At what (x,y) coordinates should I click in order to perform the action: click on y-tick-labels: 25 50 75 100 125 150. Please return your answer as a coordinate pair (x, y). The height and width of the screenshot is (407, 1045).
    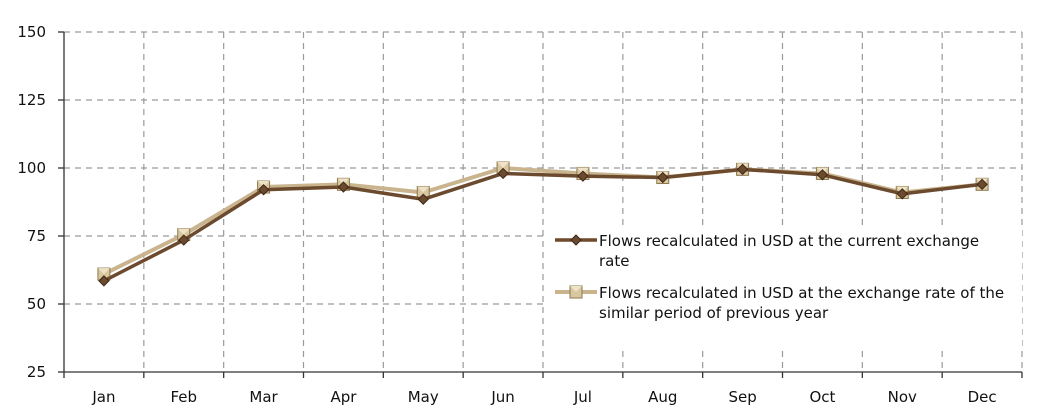
    Looking at the image, I should click on (31, 202).